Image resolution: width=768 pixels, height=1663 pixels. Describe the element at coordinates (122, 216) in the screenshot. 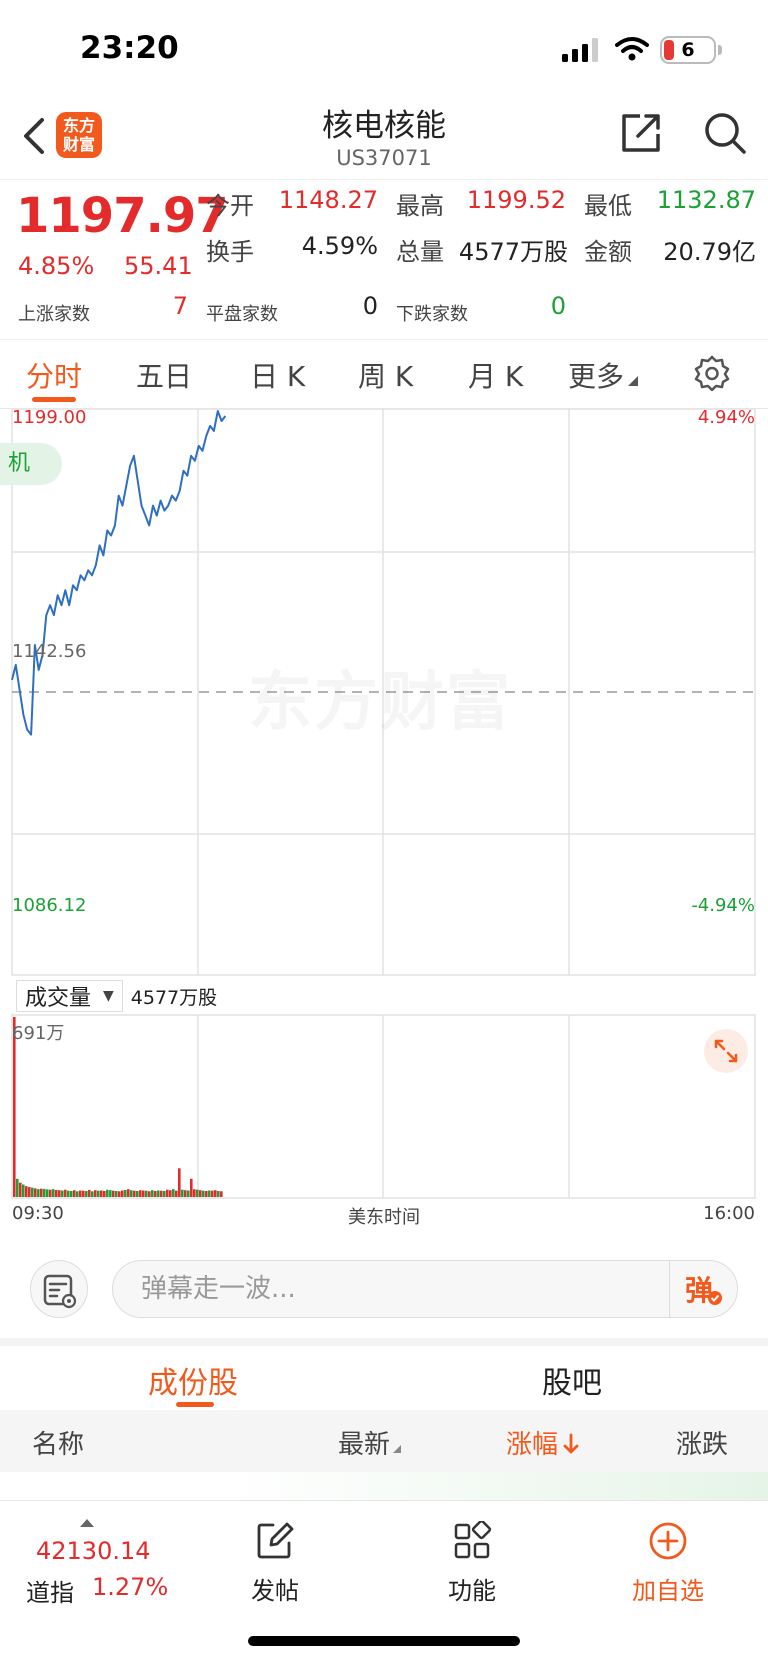

I see `last-price: 1197.97` at that location.